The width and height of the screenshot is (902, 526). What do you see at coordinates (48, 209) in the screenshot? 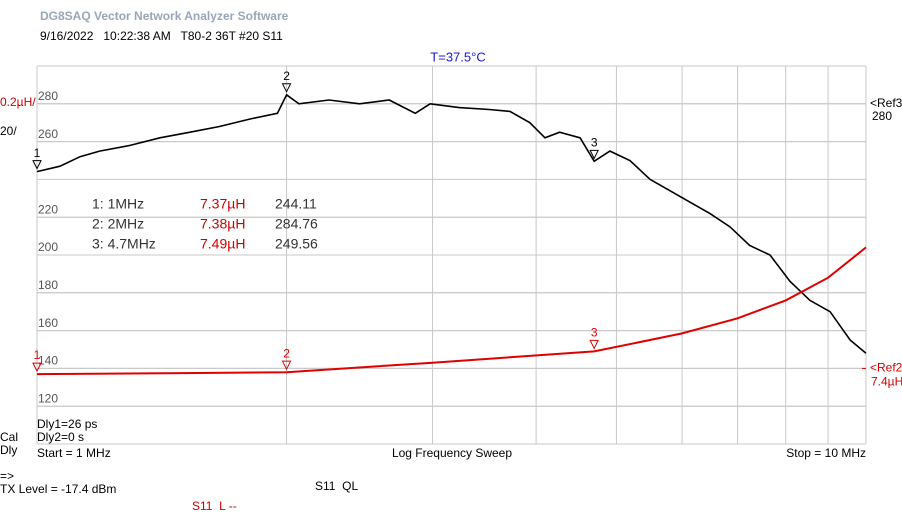
I see `y-tick-label: 220` at bounding box center [48, 209].